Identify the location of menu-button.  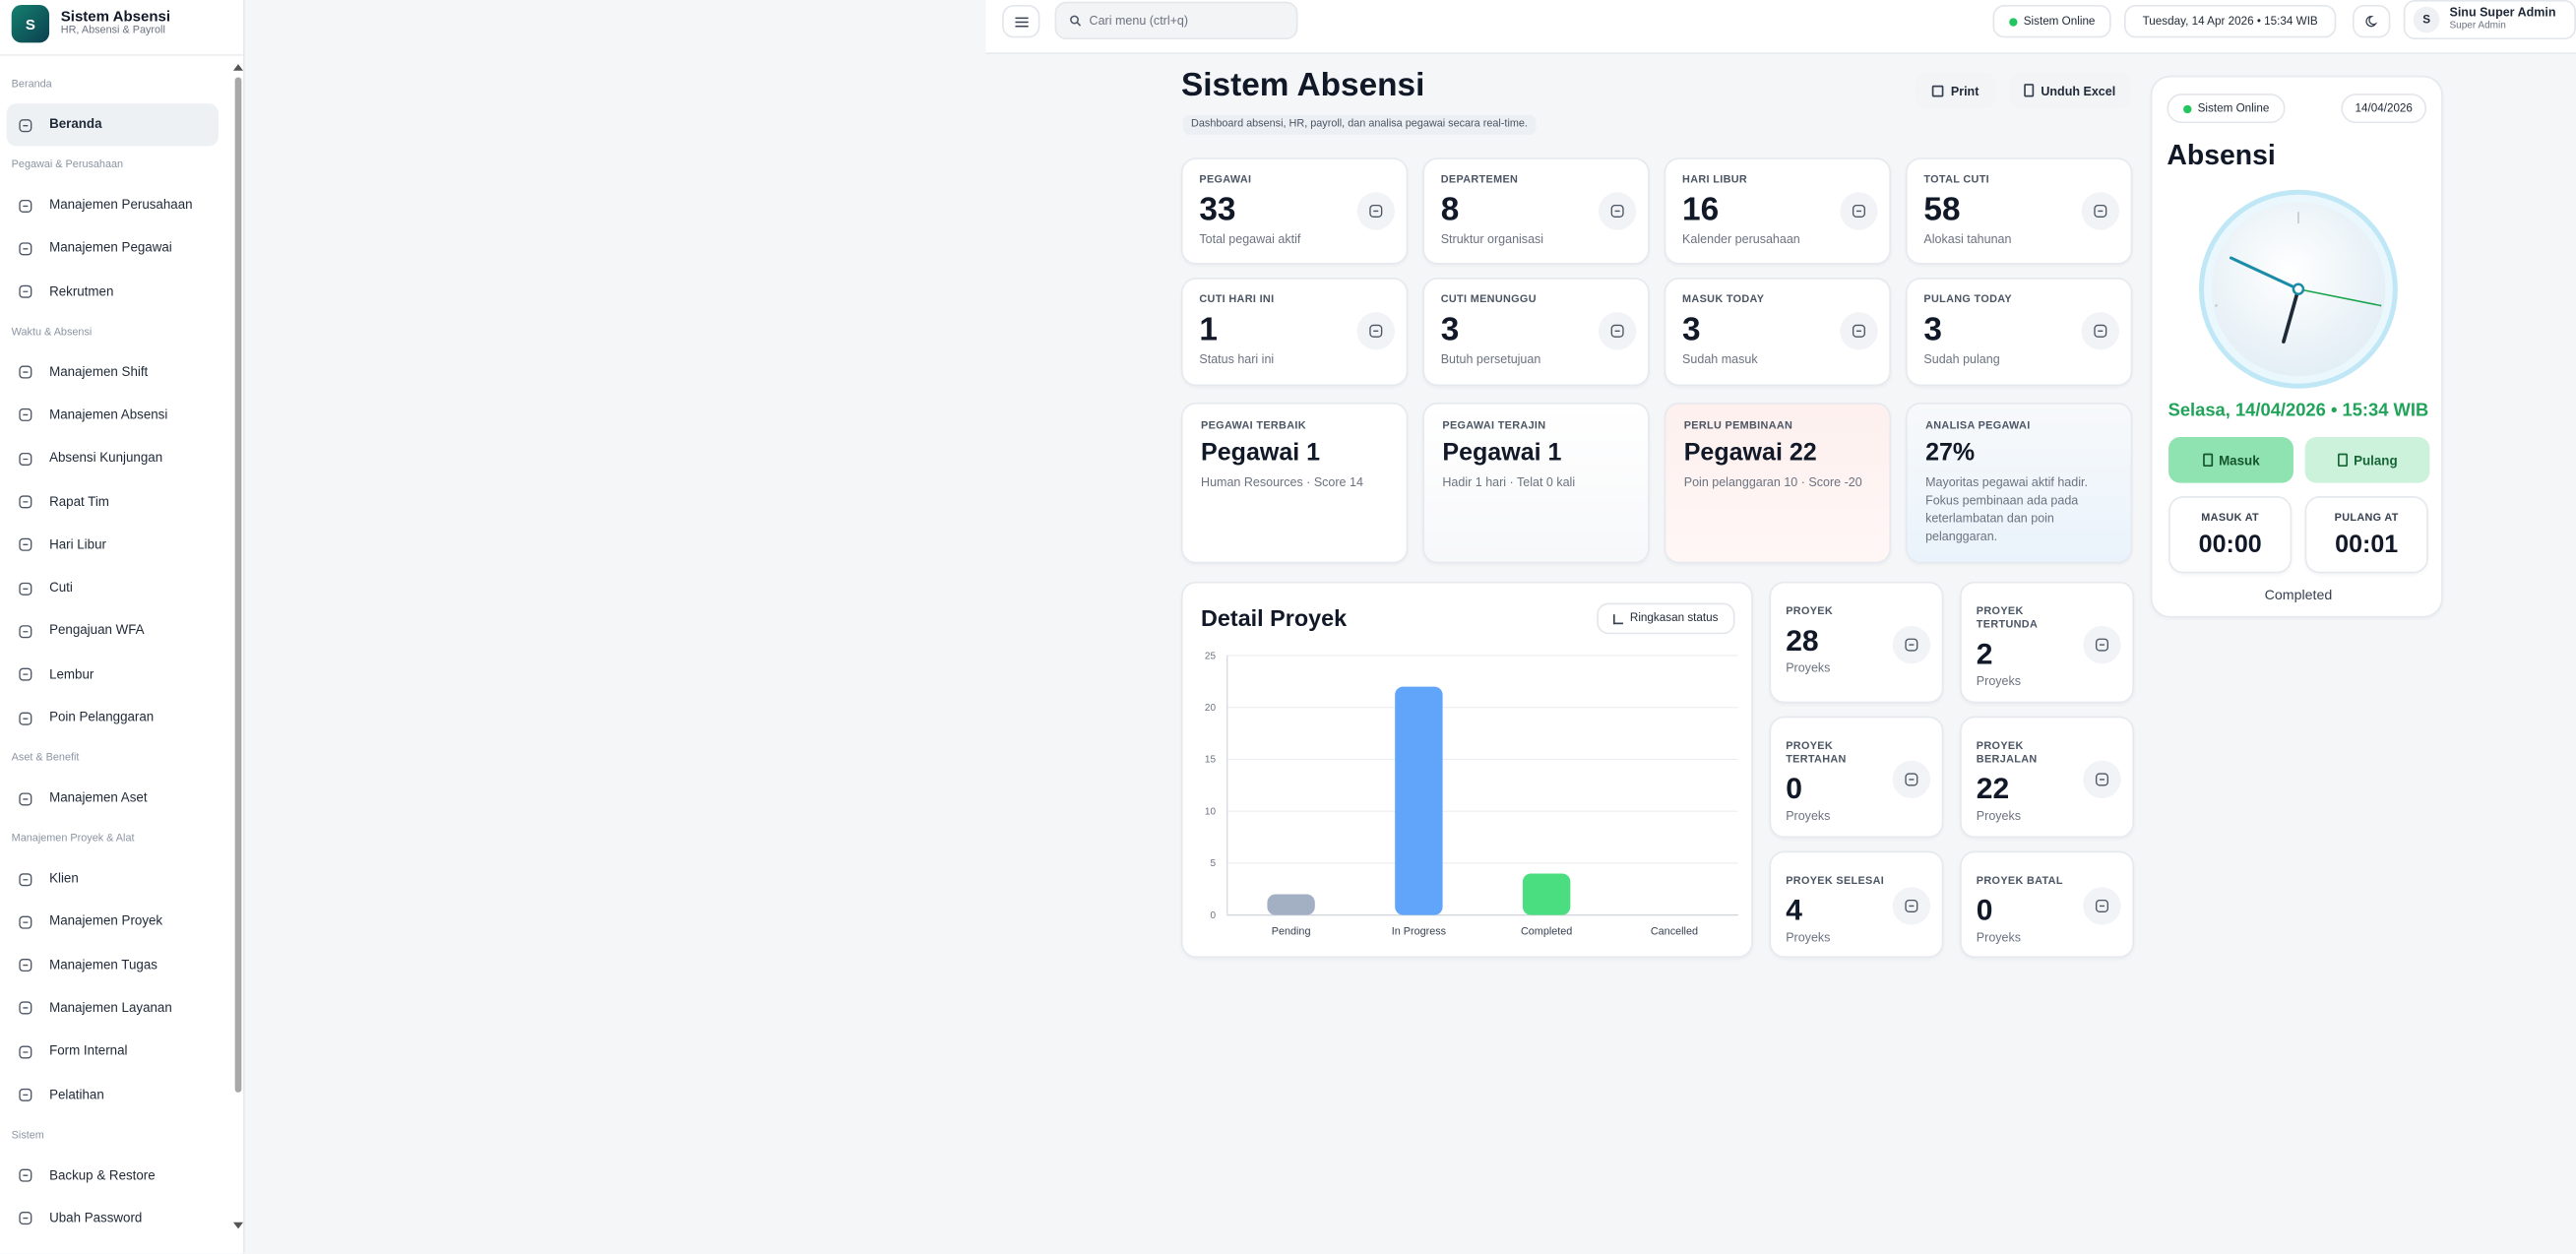
(1021, 21).